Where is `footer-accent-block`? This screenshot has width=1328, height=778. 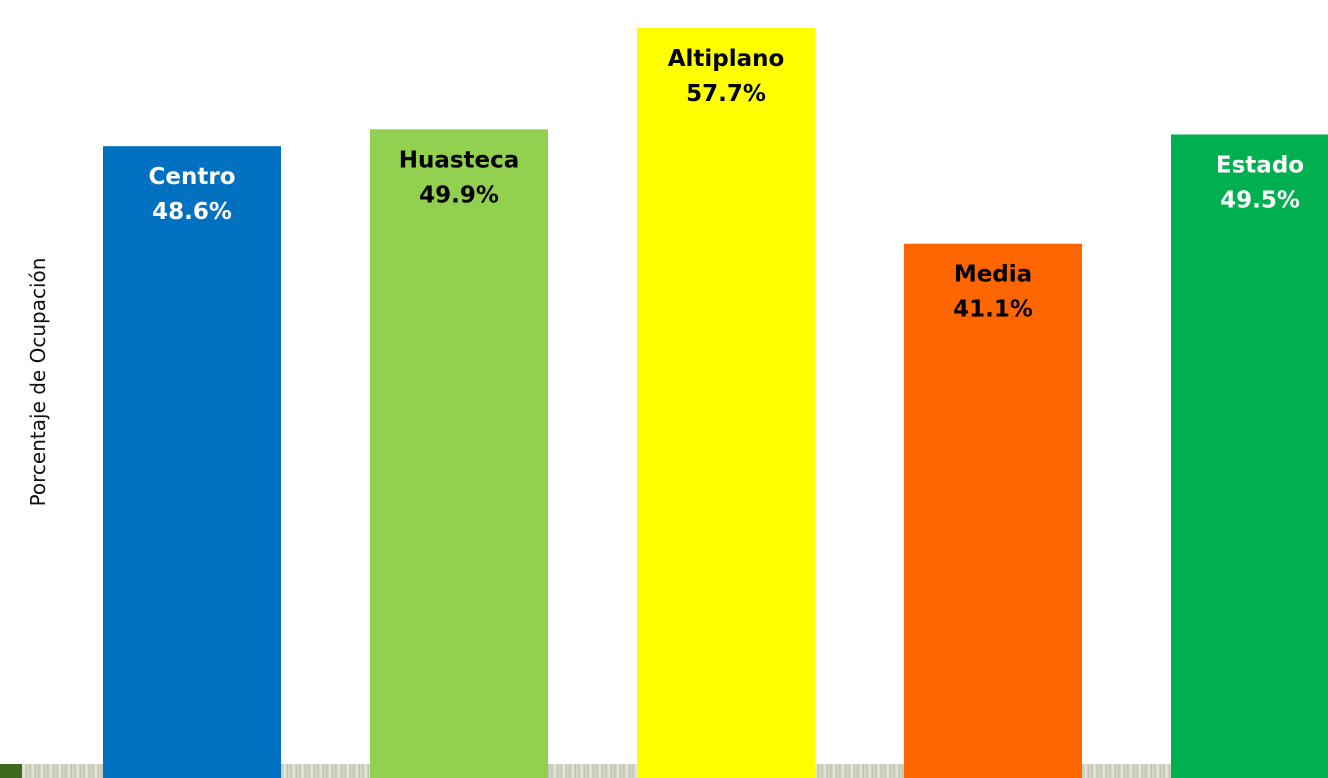
footer-accent-block is located at coordinates (11, 771).